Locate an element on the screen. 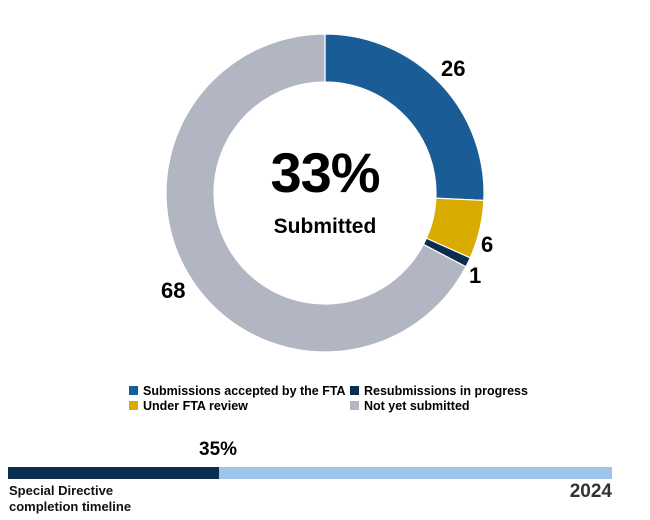 This screenshot has height=520, width=650. label-accepted: 26 is located at coordinates (453, 68).